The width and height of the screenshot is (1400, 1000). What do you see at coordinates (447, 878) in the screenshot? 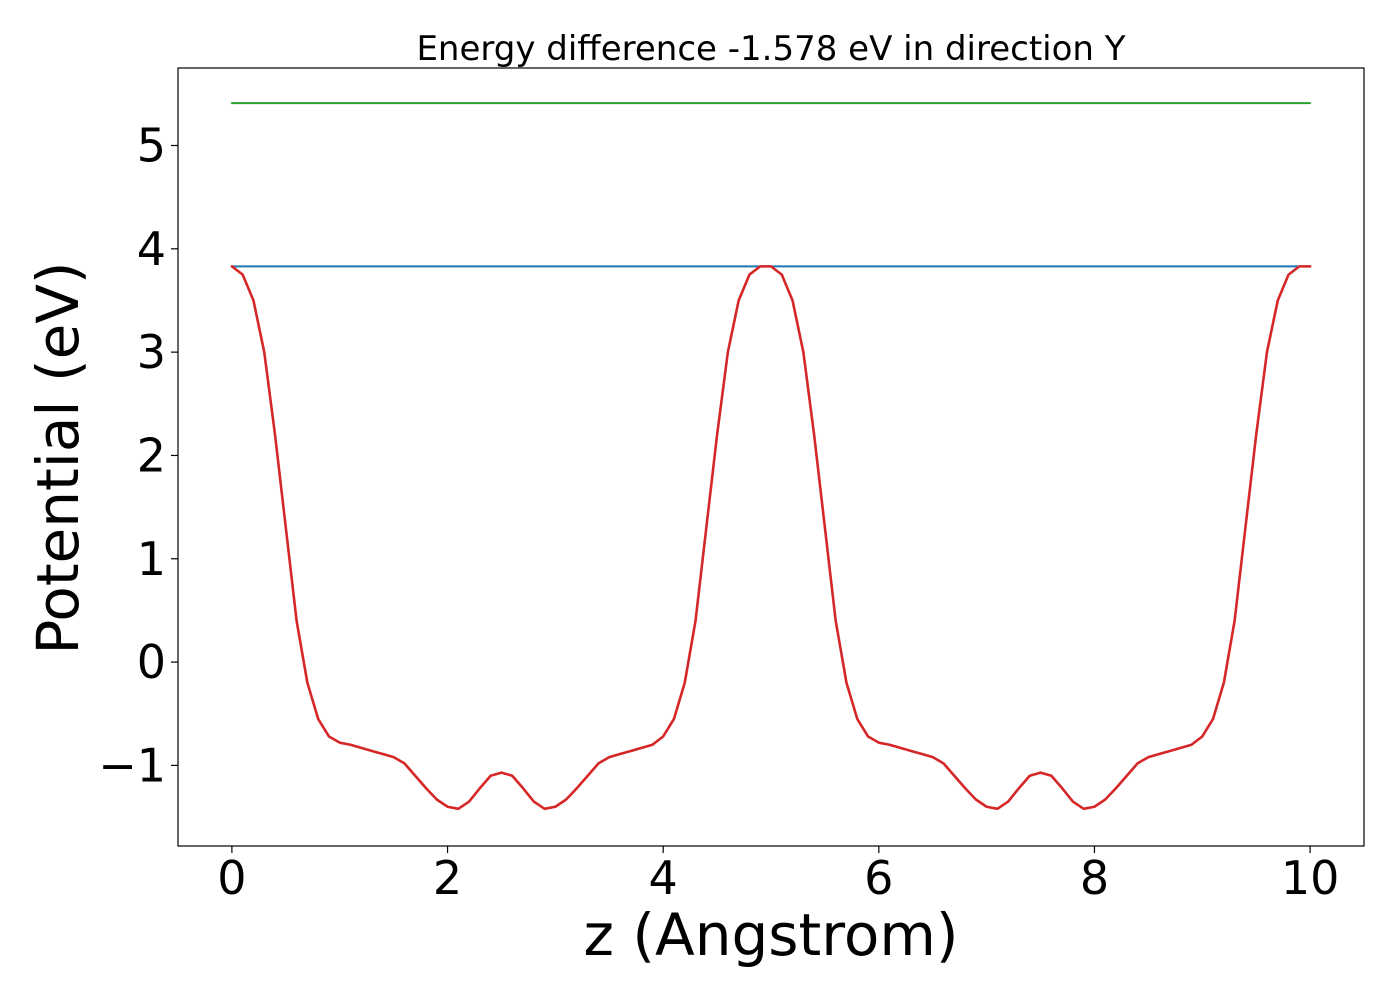
I see `x-tick-label: 2` at bounding box center [447, 878].